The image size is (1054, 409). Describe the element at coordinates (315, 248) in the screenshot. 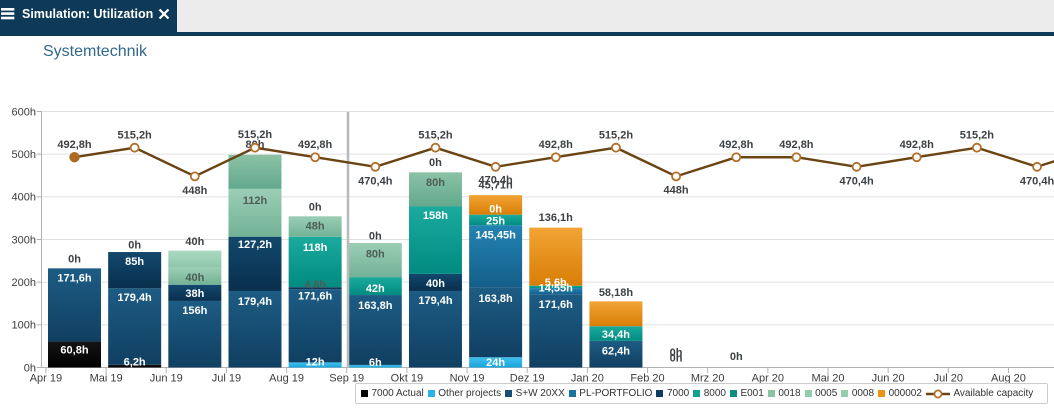

I see `svg-text: 118h` at that location.